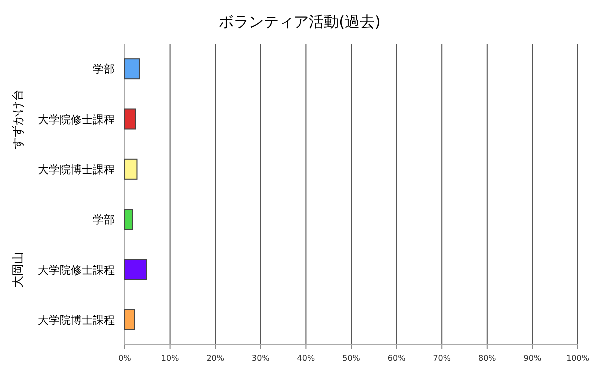 The height and width of the screenshot is (374, 600). Describe the element at coordinates (487, 358) in the screenshot. I see `x-tick-label: 80%` at that location.